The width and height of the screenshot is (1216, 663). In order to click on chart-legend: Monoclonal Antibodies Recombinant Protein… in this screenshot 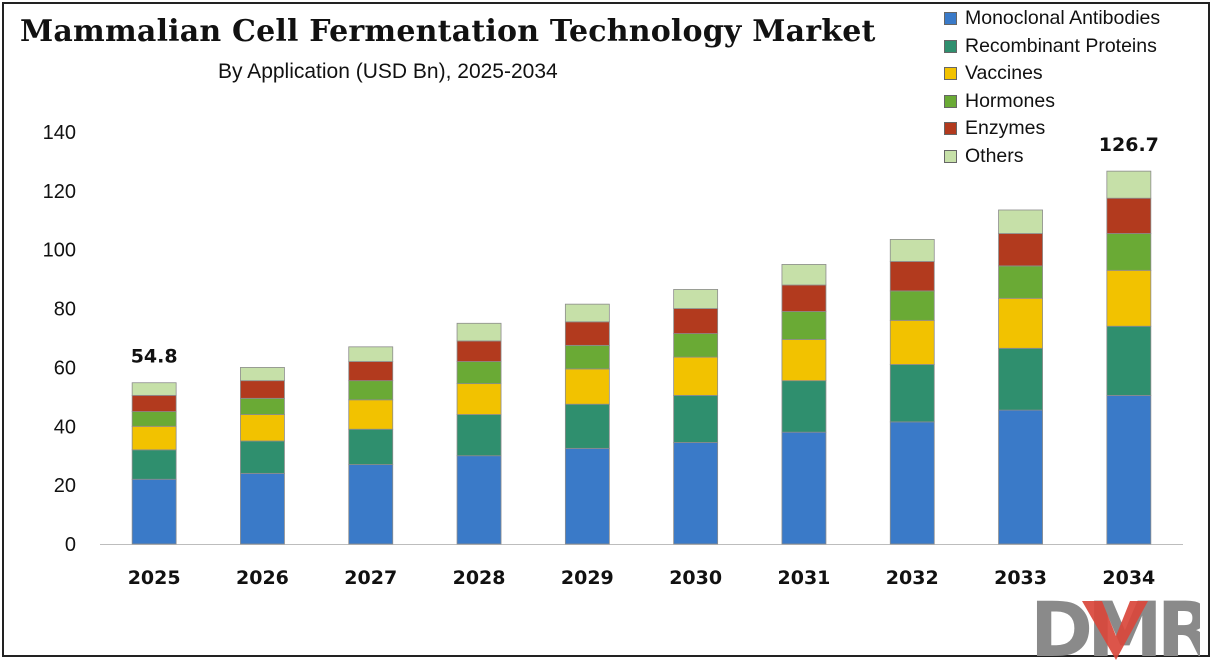, I will do `click(1052, 87)`.